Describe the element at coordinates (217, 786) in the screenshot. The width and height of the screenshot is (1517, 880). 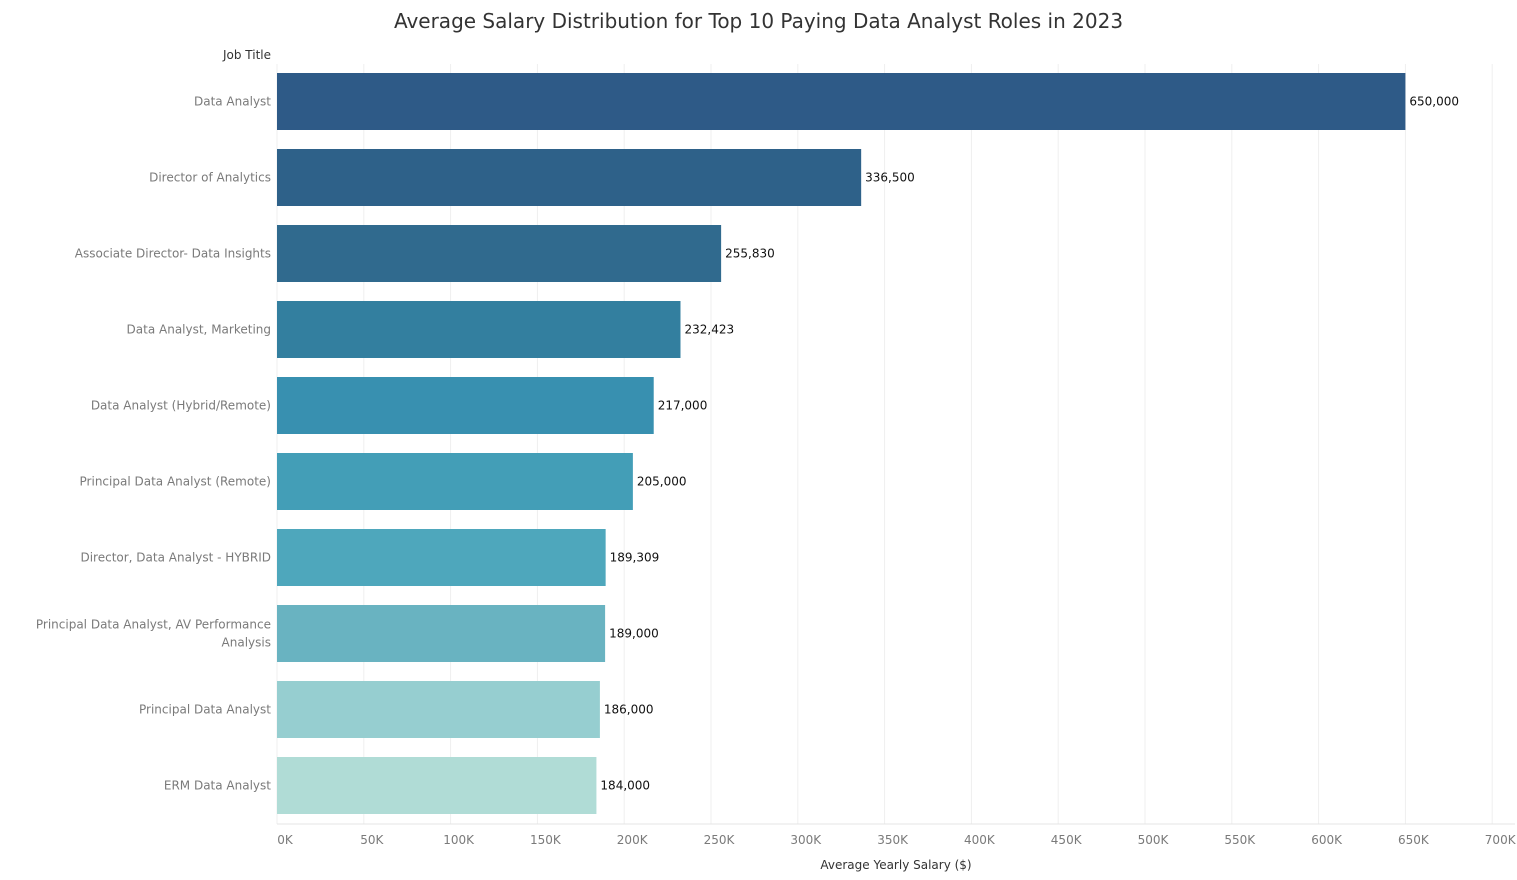
I see `category-label: ERM Data Analyst` at that location.